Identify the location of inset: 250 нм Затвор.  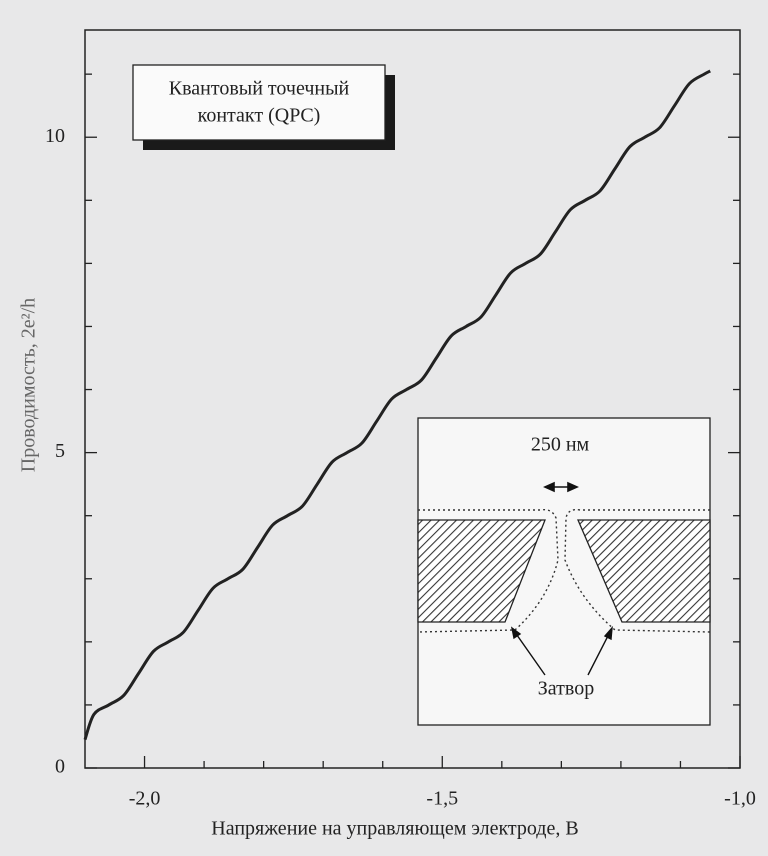
(564, 571).